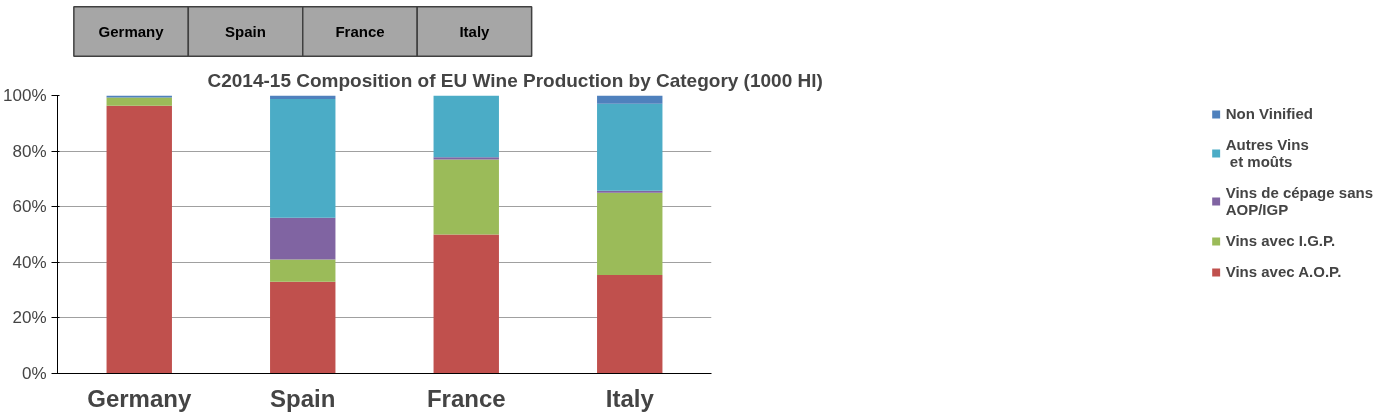 The height and width of the screenshot is (419, 1383). What do you see at coordinates (29, 151) in the screenshot?
I see `y-tick-label: 80%` at bounding box center [29, 151].